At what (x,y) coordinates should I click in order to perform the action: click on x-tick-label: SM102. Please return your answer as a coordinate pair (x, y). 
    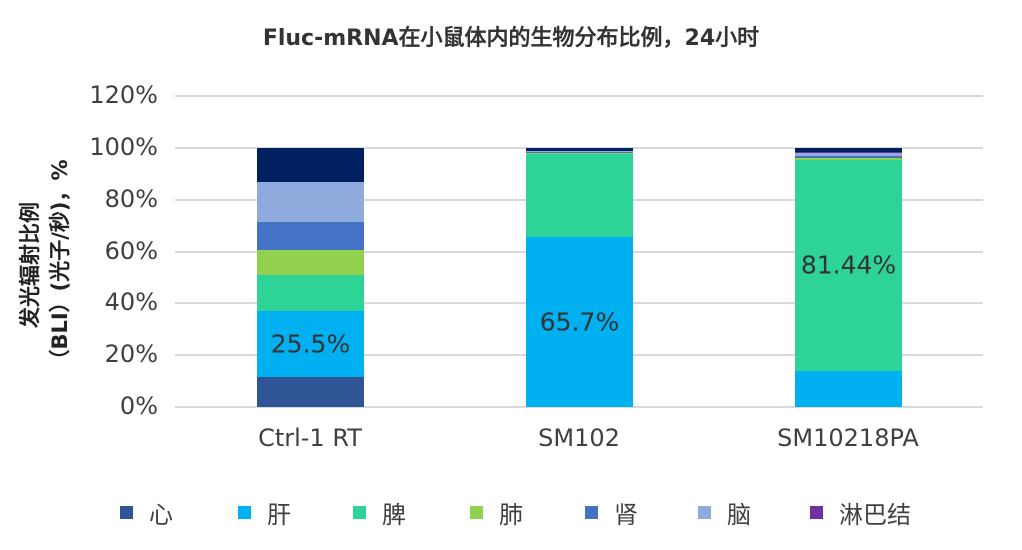
    Looking at the image, I should click on (579, 438).